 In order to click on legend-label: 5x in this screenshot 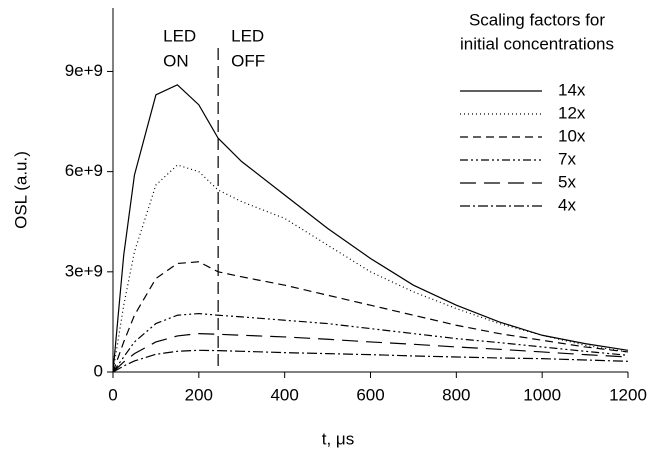, I will do `click(567, 181)`.